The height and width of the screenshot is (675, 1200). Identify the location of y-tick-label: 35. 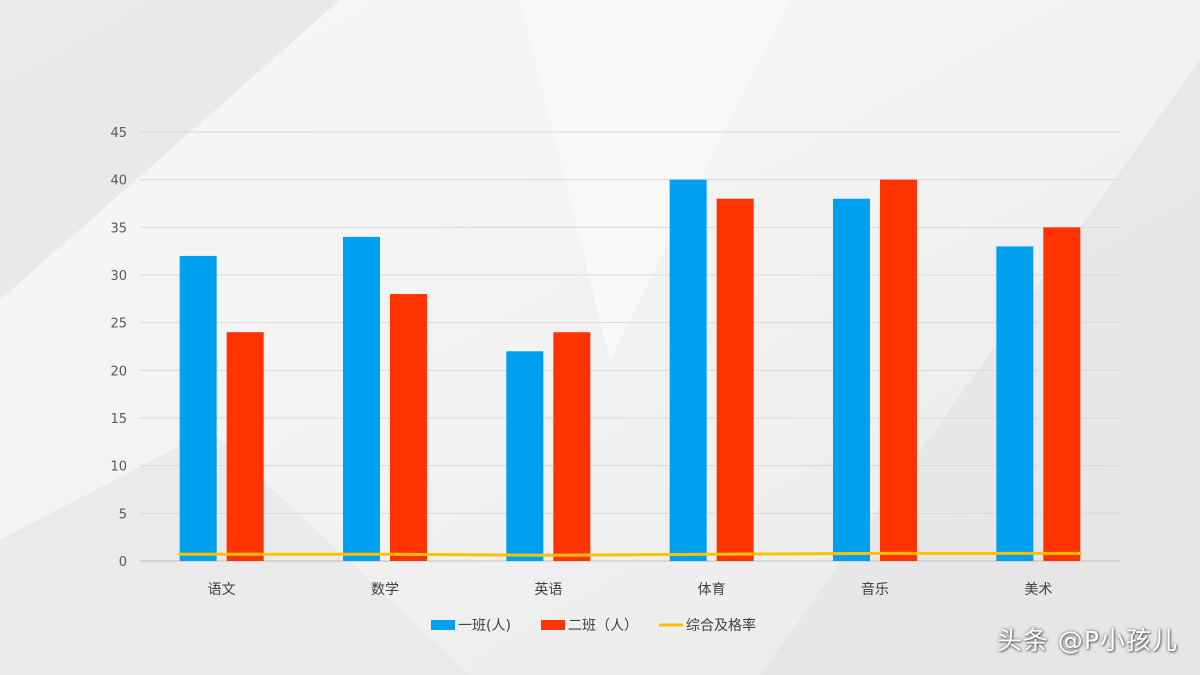
(118, 228).